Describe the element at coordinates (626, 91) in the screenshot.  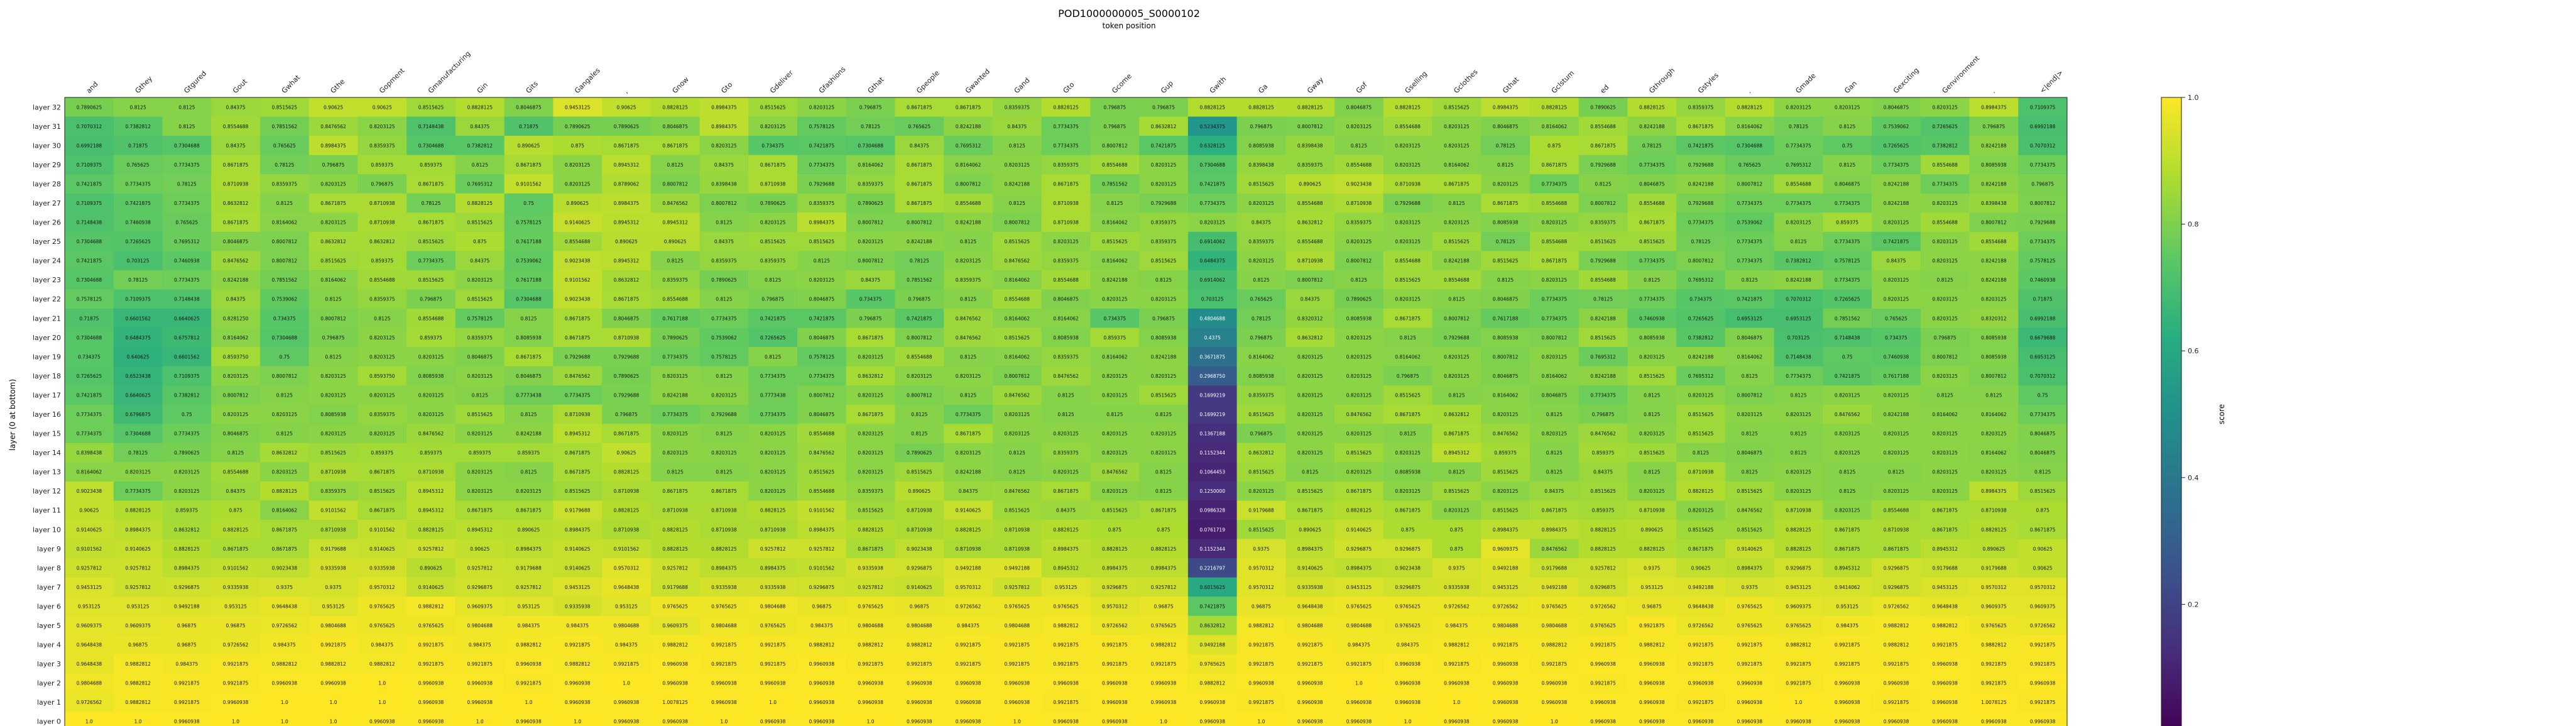
I see `x-tick-label: ,` at that location.